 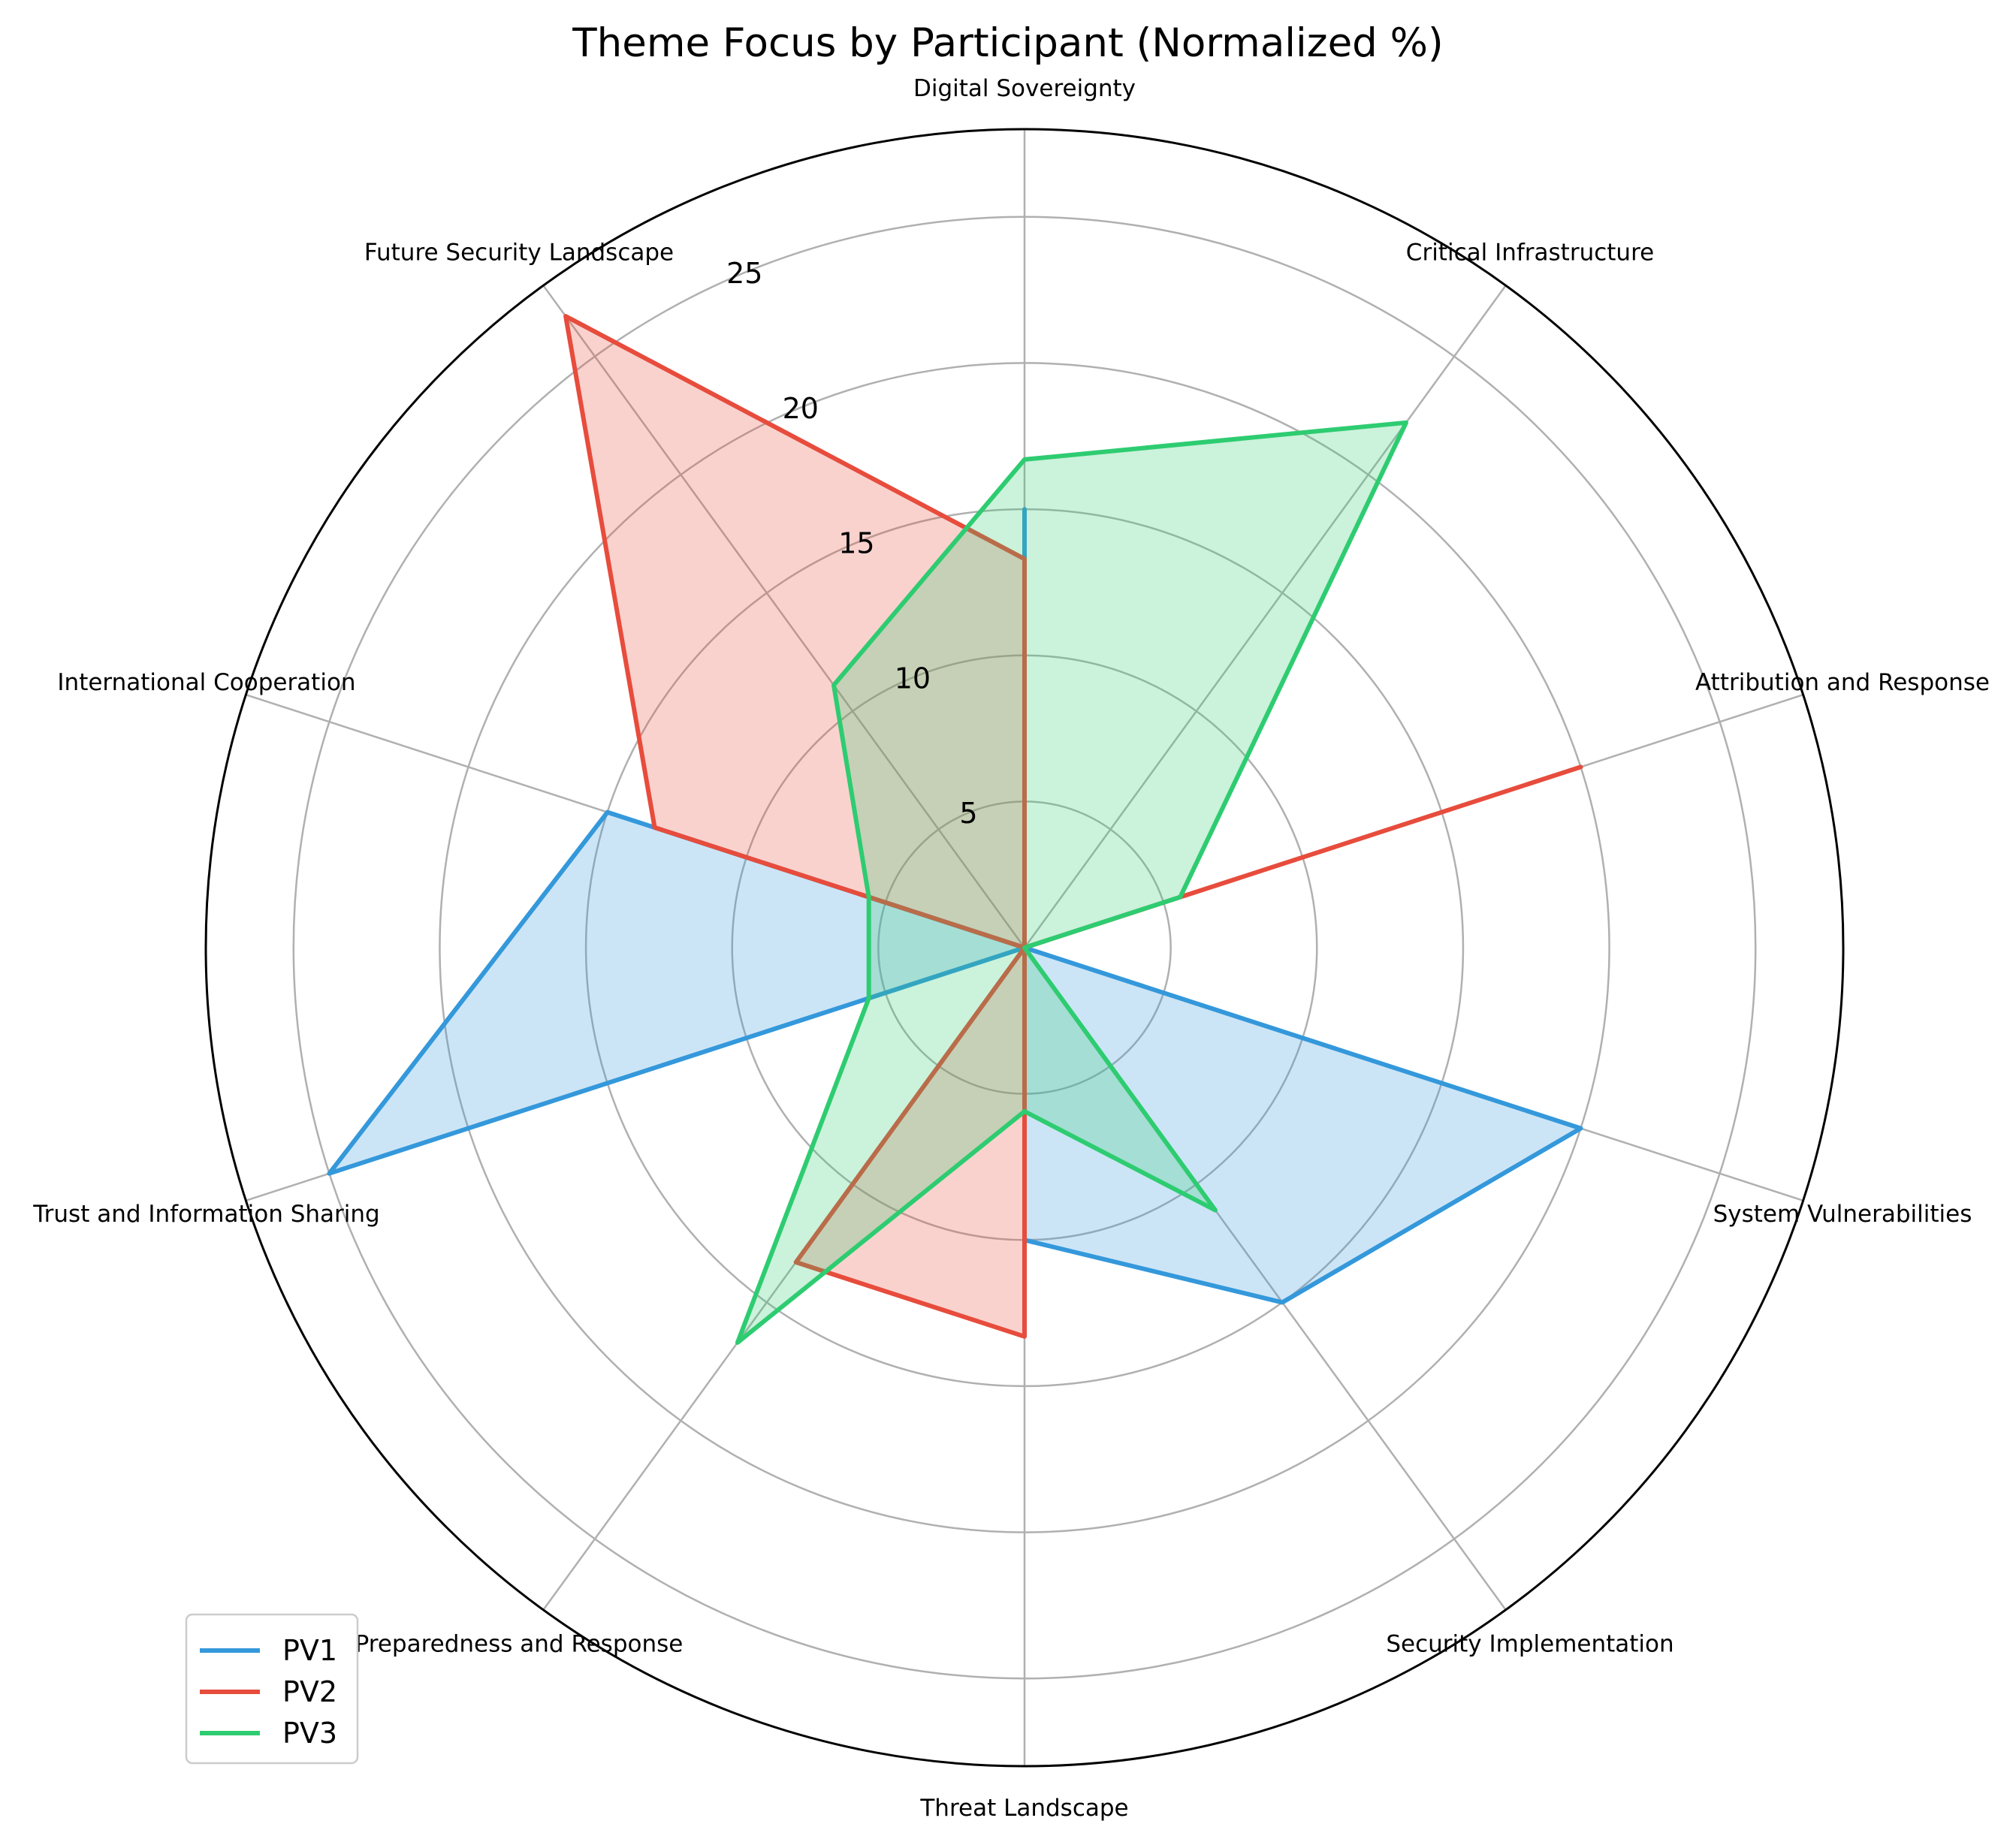 I want to click on category-label: International Cooperation, so click(x=206, y=683).